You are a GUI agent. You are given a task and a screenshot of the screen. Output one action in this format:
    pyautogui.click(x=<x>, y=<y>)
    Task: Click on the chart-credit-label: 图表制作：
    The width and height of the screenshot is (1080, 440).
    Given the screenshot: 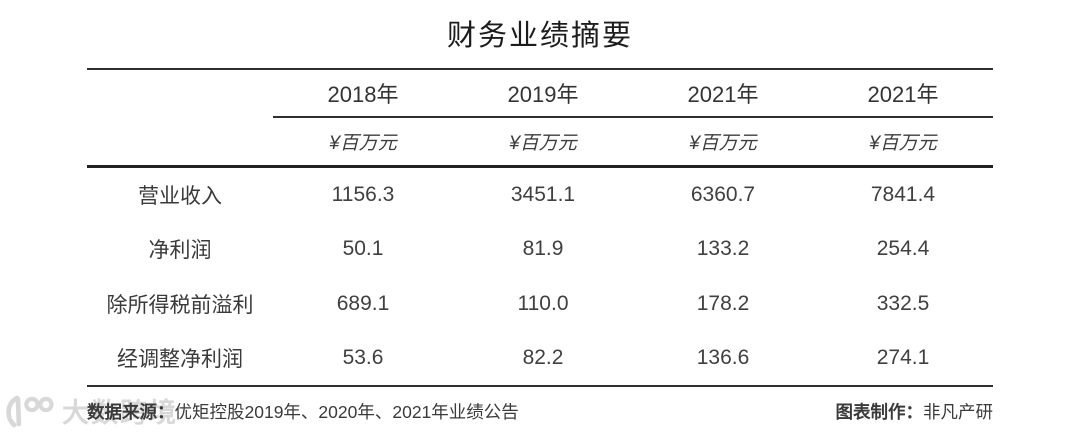 What is the action you would take?
    pyautogui.click(x=879, y=412)
    